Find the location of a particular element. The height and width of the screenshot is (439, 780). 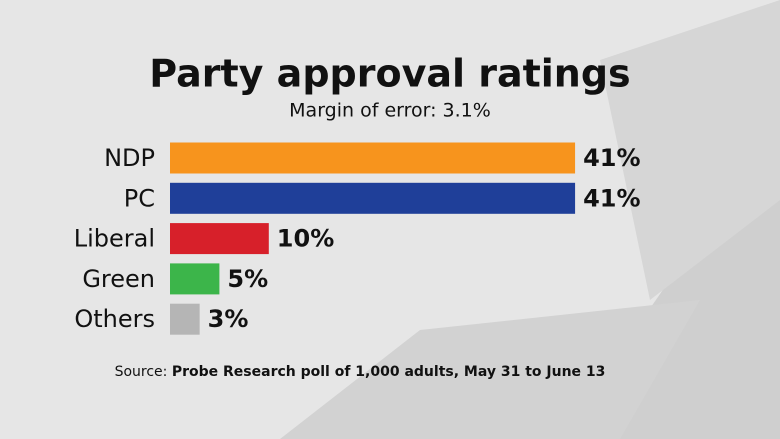

category-label: NDP is located at coordinates (129, 158).